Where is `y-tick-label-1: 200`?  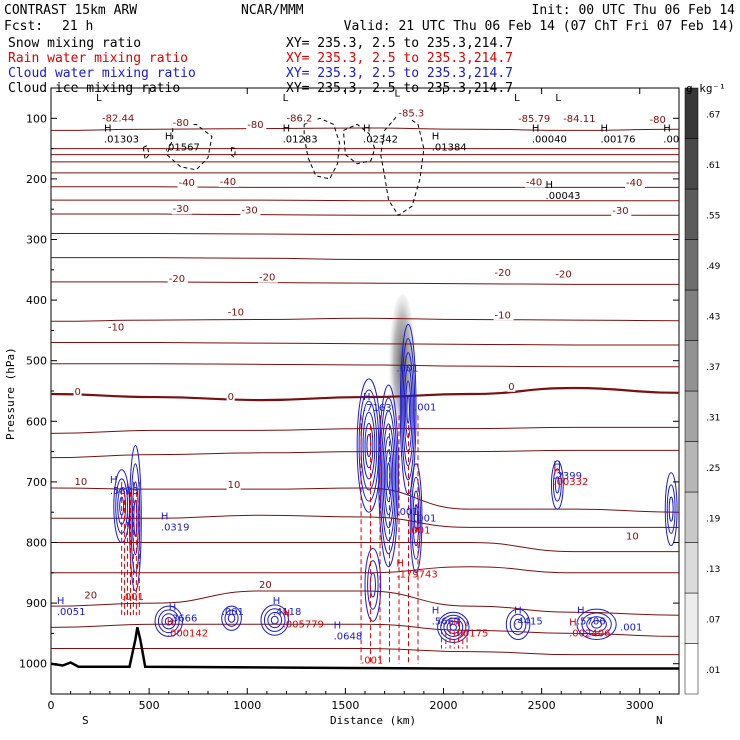 y-tick-label-1: 200 is located at coordinates (36, 179).